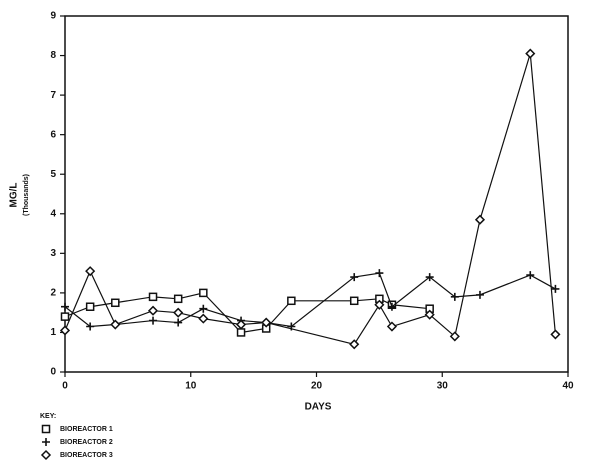 This screenshot has width=600, height=467. Describe the element at coordinates (53, 16) in the screenshot. I see `y-tick-label: 9` at that location.